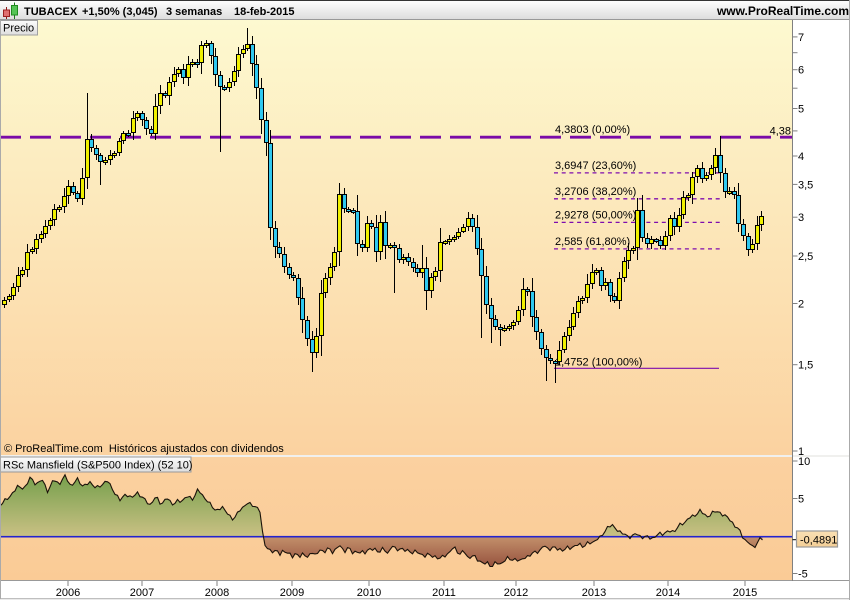 Image resolution: width=850 pixels, height=600 pixels. I want to click on svg-text: 4,38, so click(780, 132).